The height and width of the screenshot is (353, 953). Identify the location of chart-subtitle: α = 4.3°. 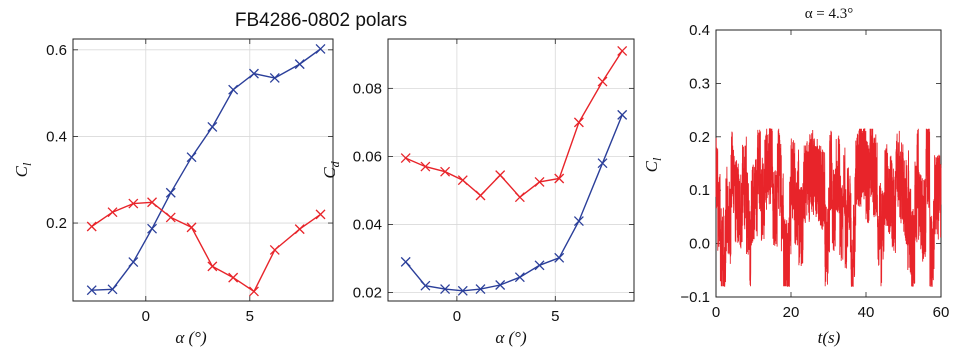
(829, 14).